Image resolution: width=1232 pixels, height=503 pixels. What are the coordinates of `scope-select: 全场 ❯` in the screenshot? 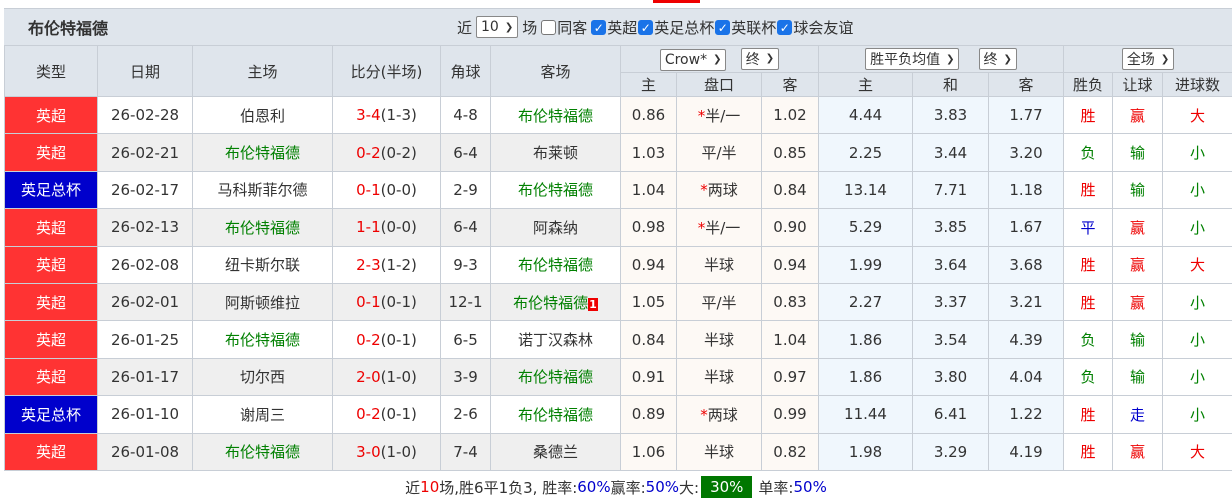 It's located at (1148, 59).